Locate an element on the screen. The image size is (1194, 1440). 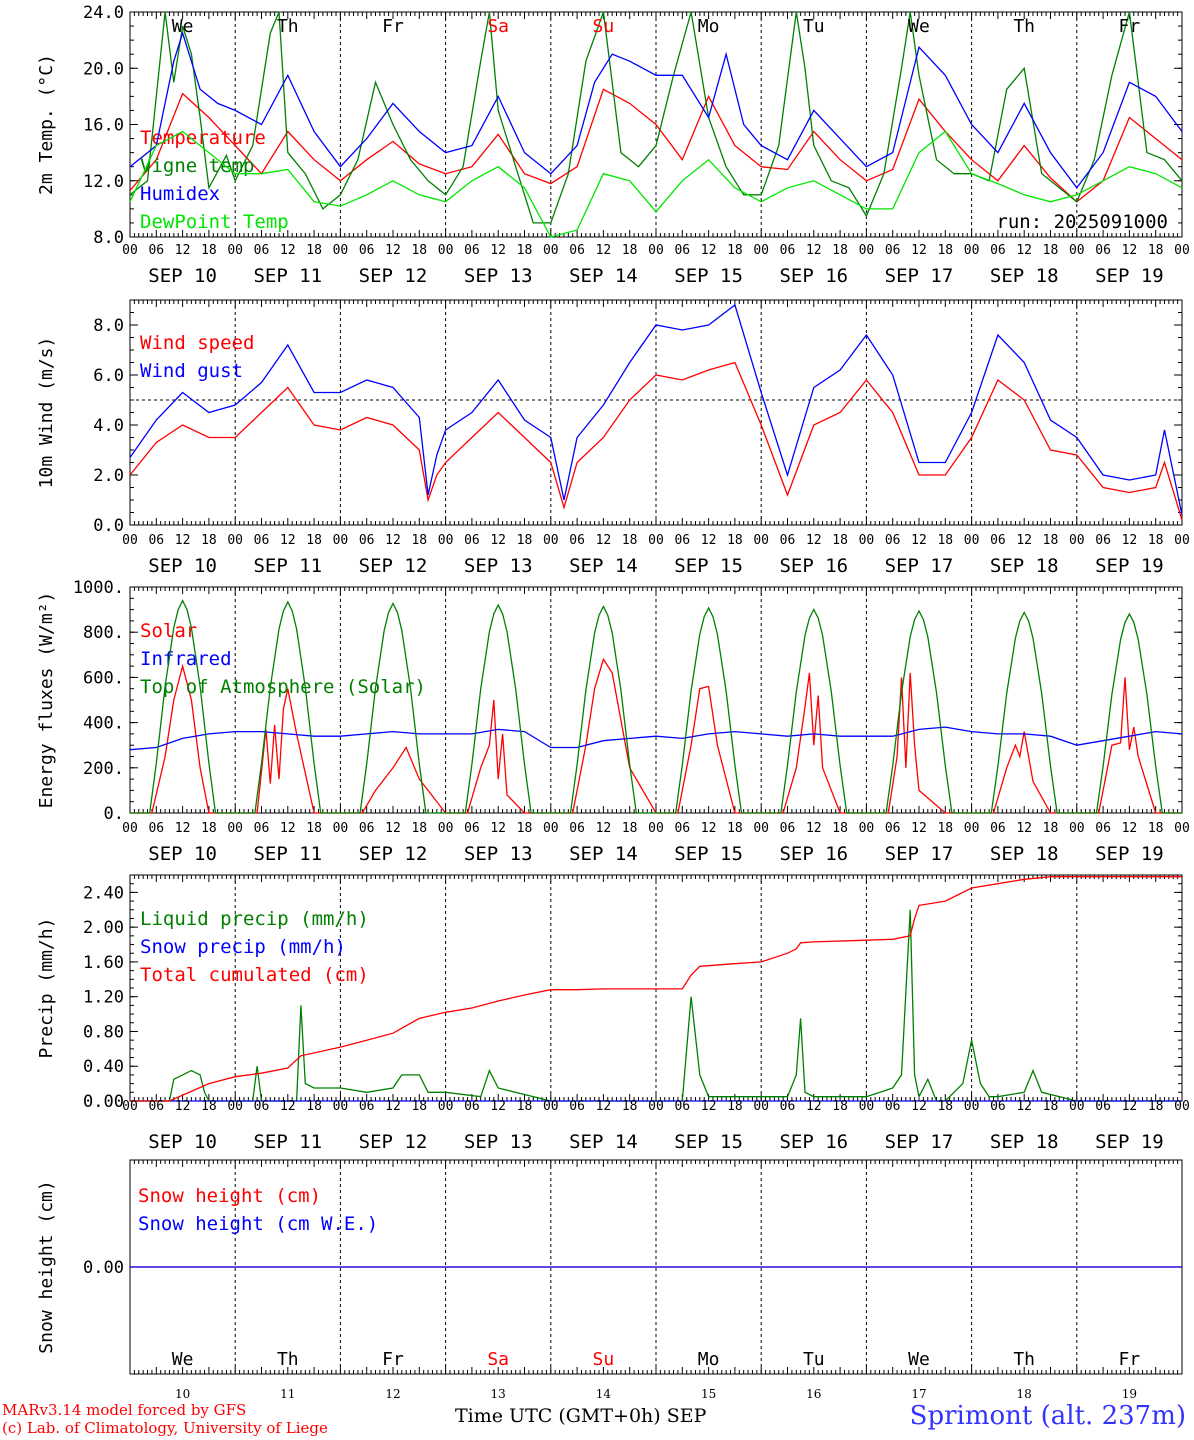
date-label: SEP 18 is located at coordinates (1024, 276).